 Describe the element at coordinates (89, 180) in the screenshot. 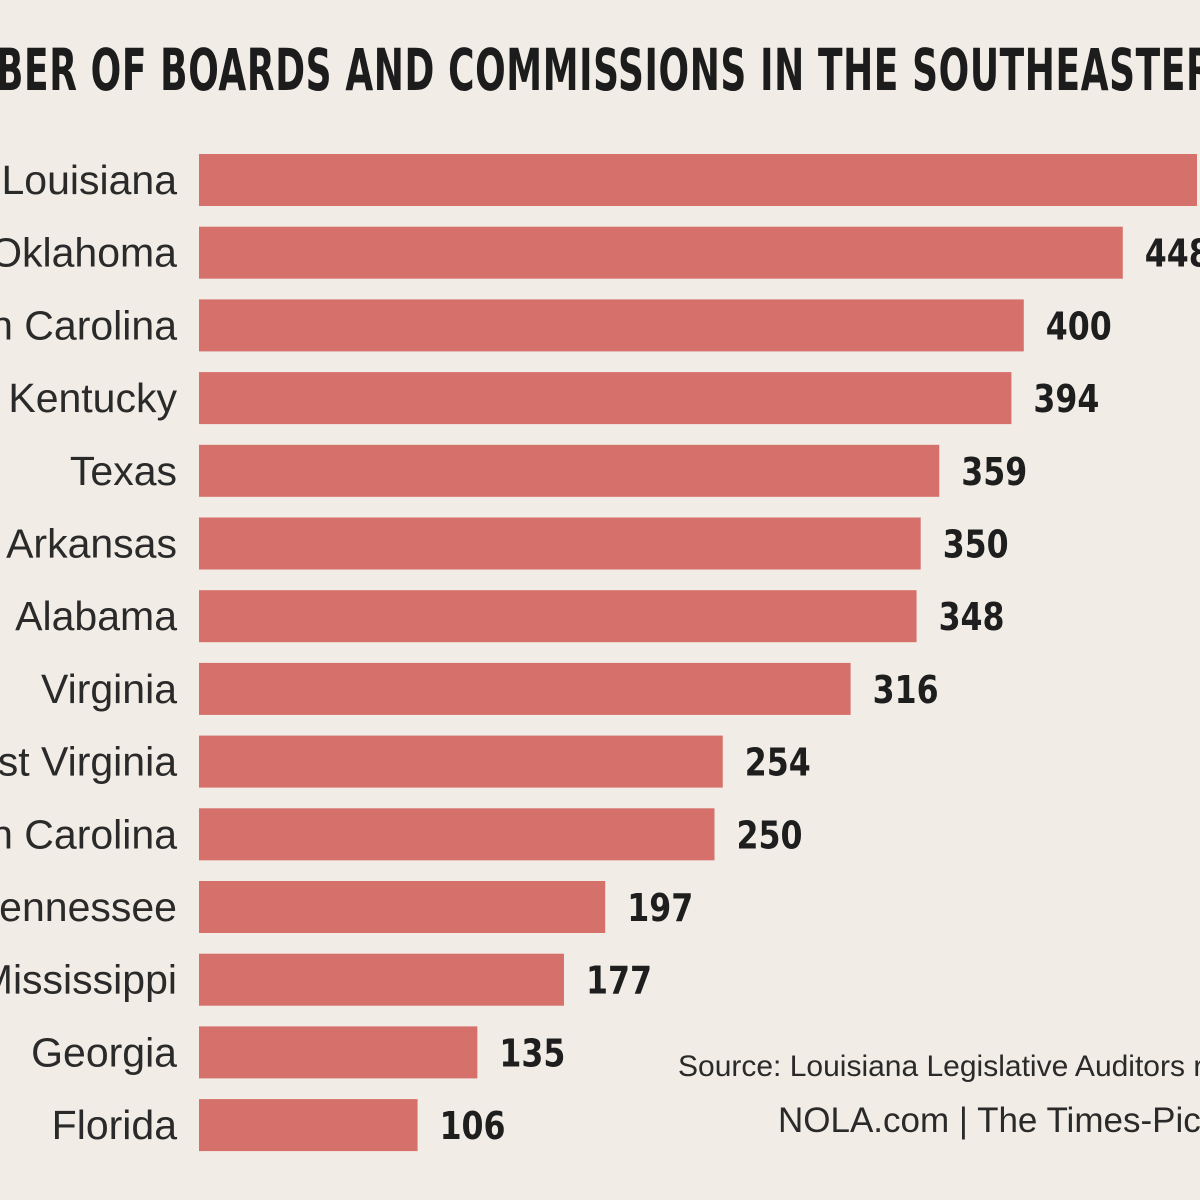

I see `category-label: Louisiana` at that location.